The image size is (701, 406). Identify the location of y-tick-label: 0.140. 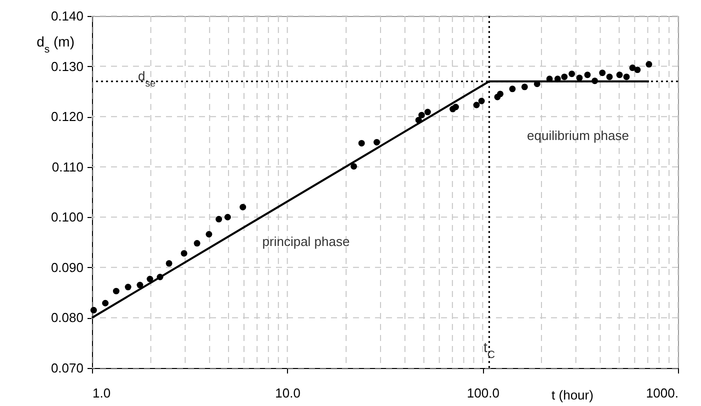
(67, 16).